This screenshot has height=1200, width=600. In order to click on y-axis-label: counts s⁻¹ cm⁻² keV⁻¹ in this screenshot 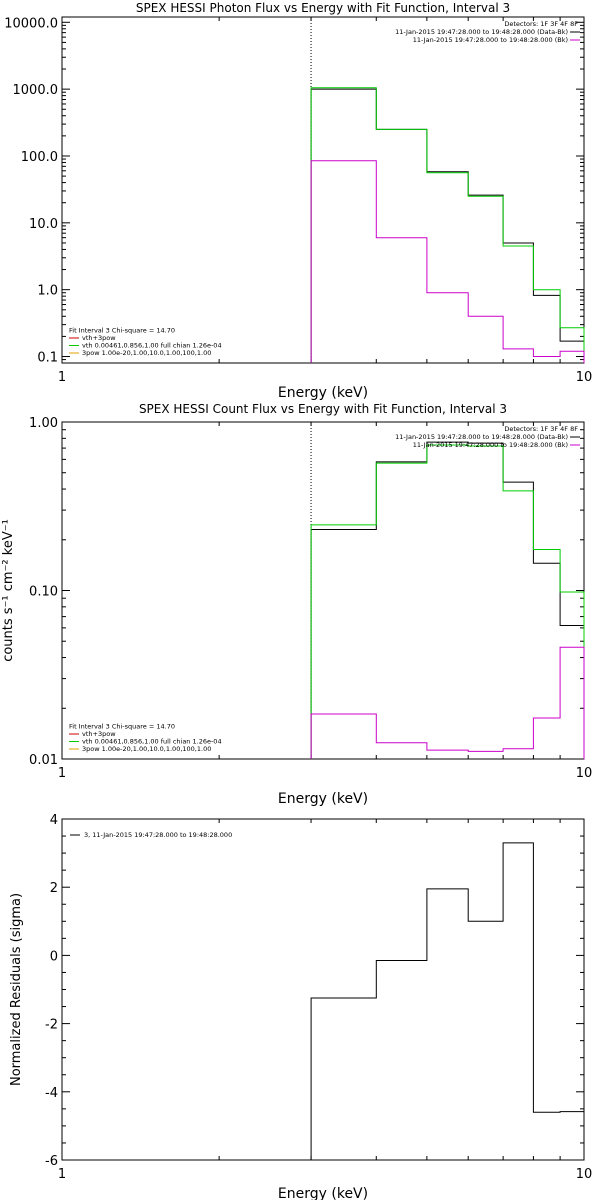, I will do `click(8, 590)`.